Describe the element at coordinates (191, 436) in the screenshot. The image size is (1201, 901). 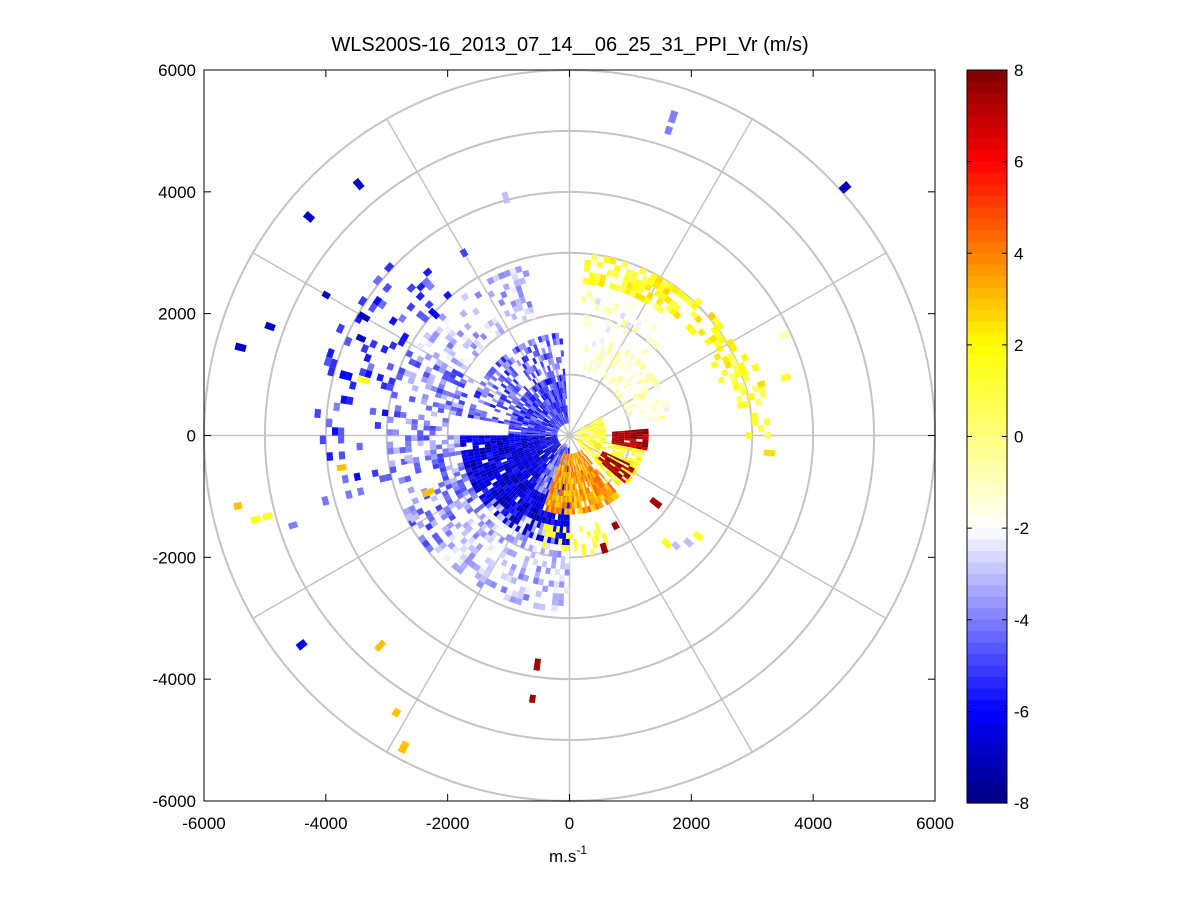
I see `y-tick-label: 0` at that location.